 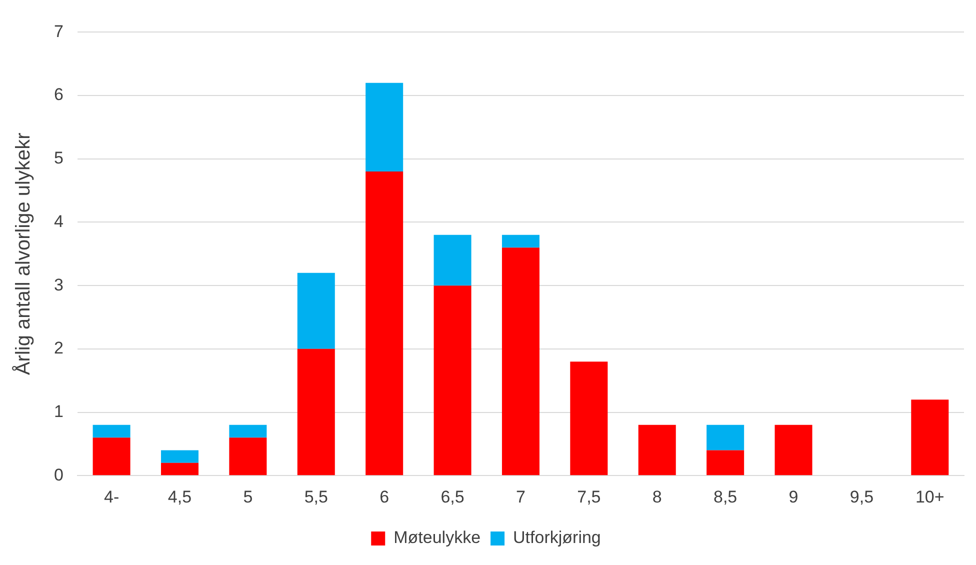 What do you see at coordinates (725, 496) in the screenshot?
I see `x-tick-label: 8,5` at bounding box center [725, 496].